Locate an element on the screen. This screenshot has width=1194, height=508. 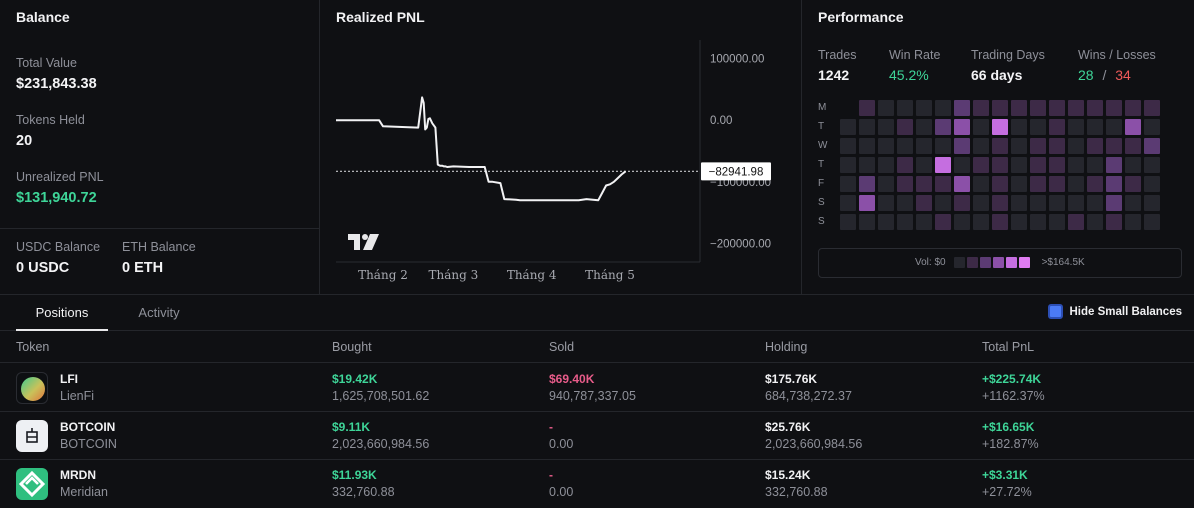
tab-activity: Activity is located at coordinates (159, 312).